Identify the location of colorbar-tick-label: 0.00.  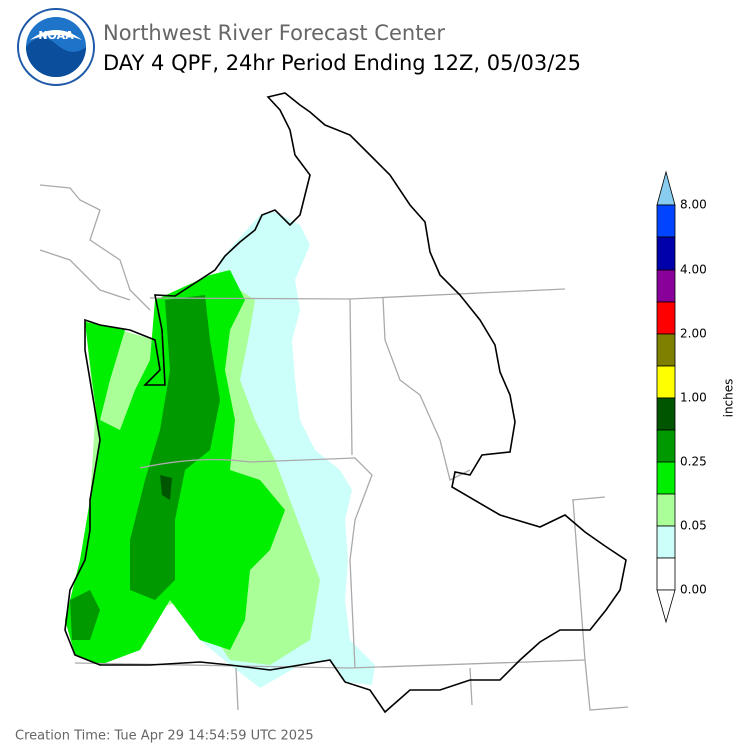
(693, 590).